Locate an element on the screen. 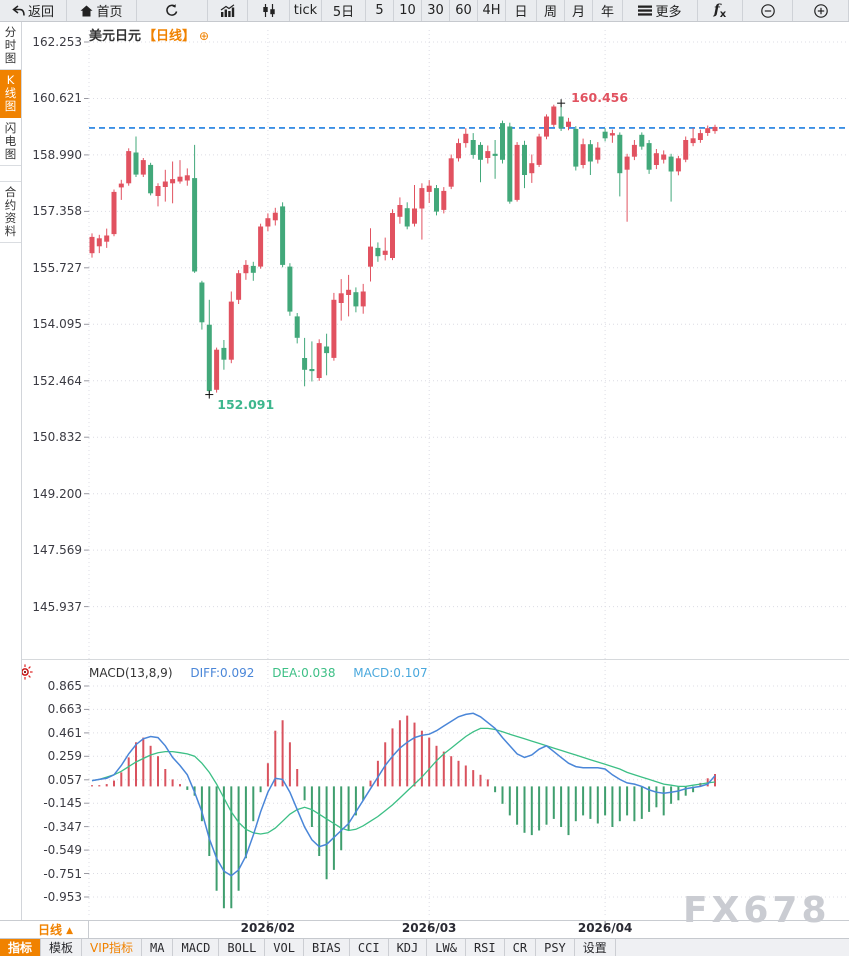 The height and width of the screenshot is (956, 849). diff-value-label: DIFF:0.092 is located at coordinates (222, 673).